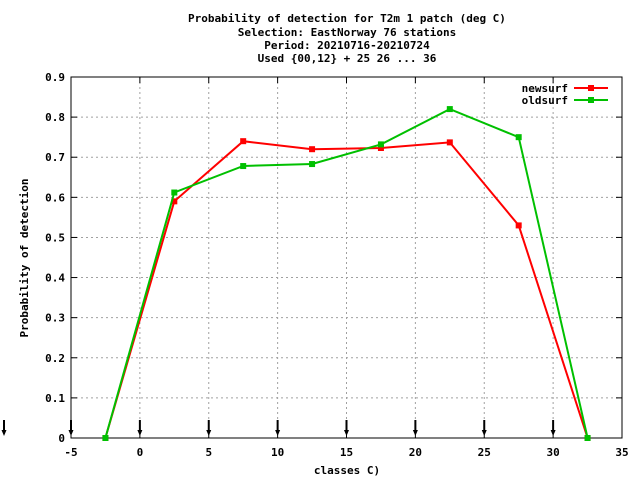  What do you see at coordinates (545, 100) in the screenshot?
I see `legend-label-oldsurf: oldsurf` at bounding box center [545, 100].